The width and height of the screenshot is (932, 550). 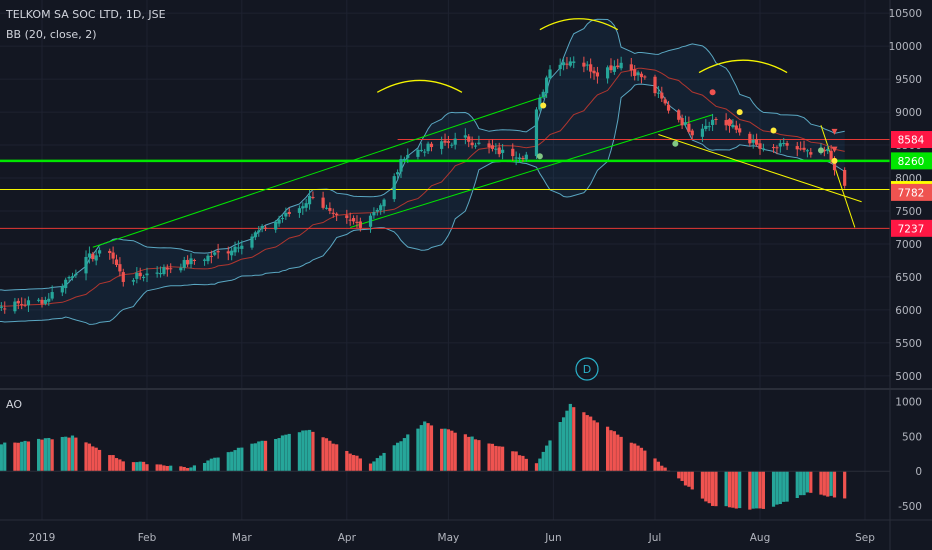 I want to click on price-badge-7237: 7237, so click(x=911, y=228).